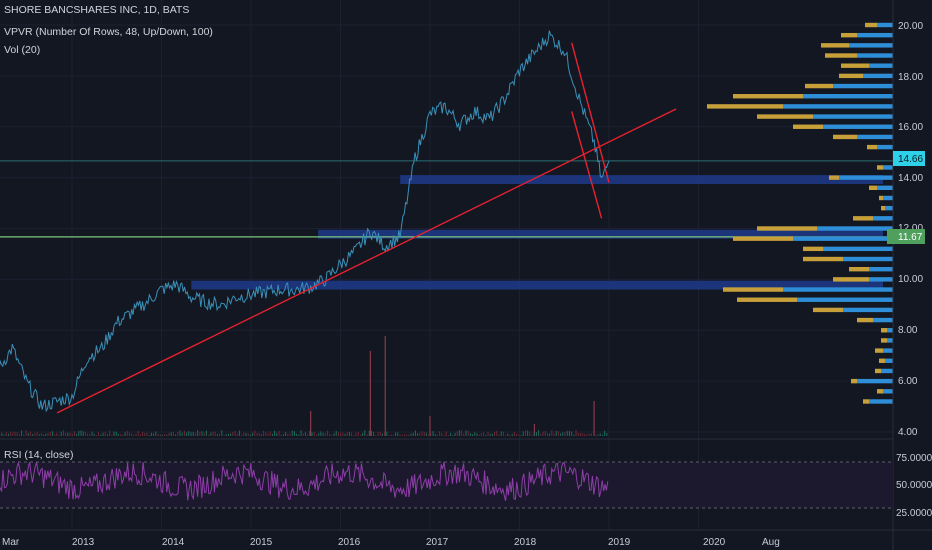 The image size is (932, 550). What do you see at coordinates (38, 455) in the screenshot?
I see `rsi-label: RSI (14, close)` at bounding box center [38, 455].